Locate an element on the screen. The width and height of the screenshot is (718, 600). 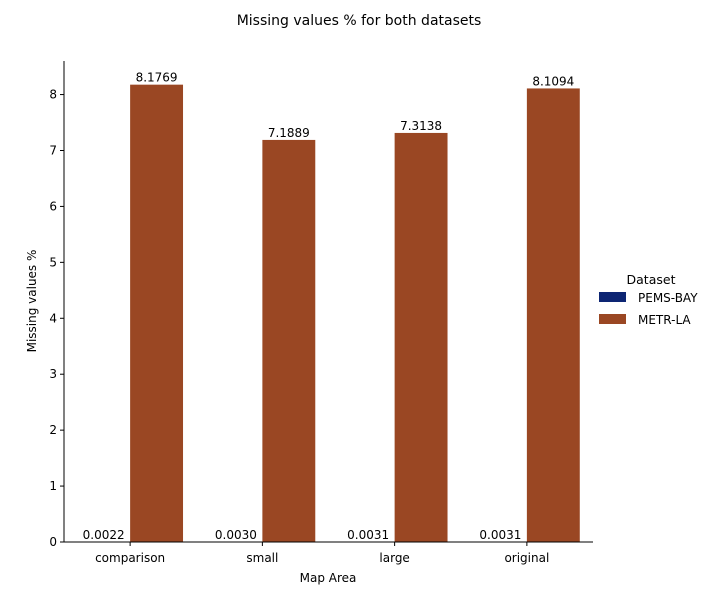
y-tick-label: 8 is located at coordinates (53, 95).